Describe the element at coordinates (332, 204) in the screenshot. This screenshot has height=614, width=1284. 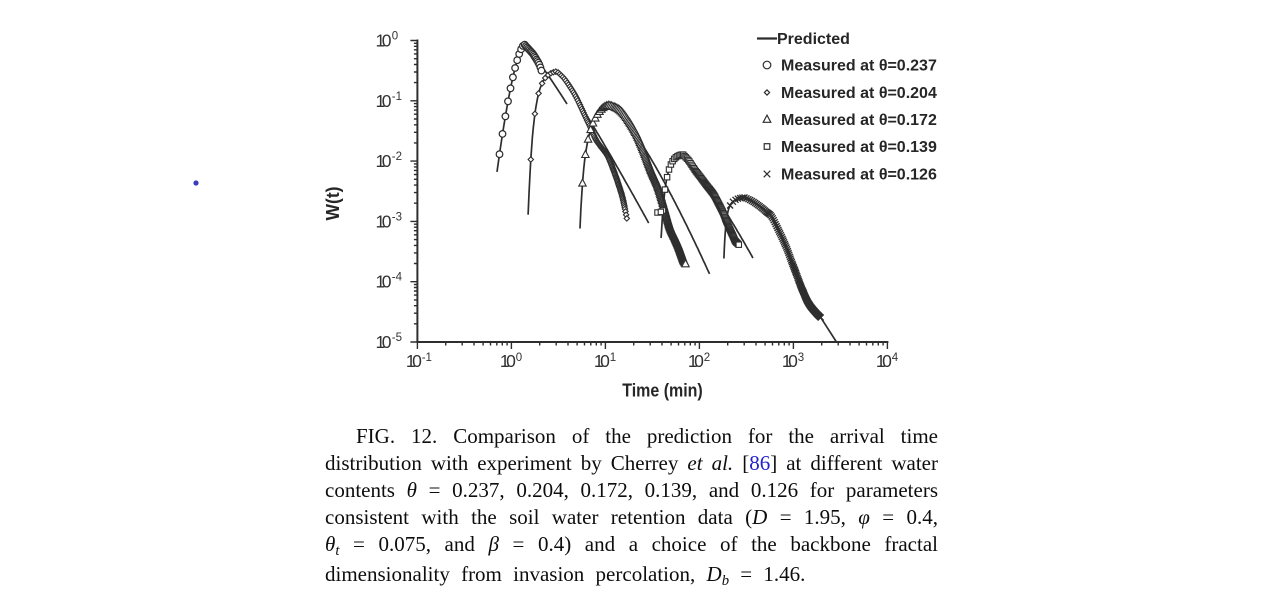
I see `svg-text: W(t)` at that location.